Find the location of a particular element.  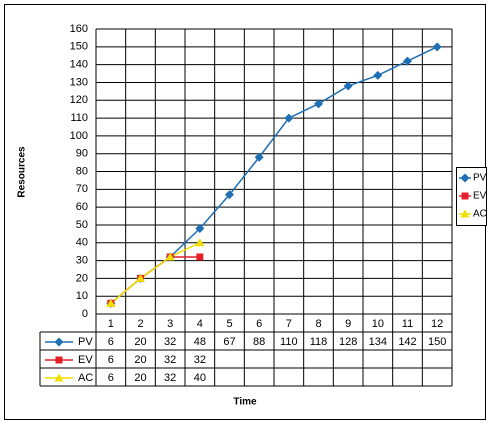

x-tick-label: 2 is located at coordinates (140, 324).